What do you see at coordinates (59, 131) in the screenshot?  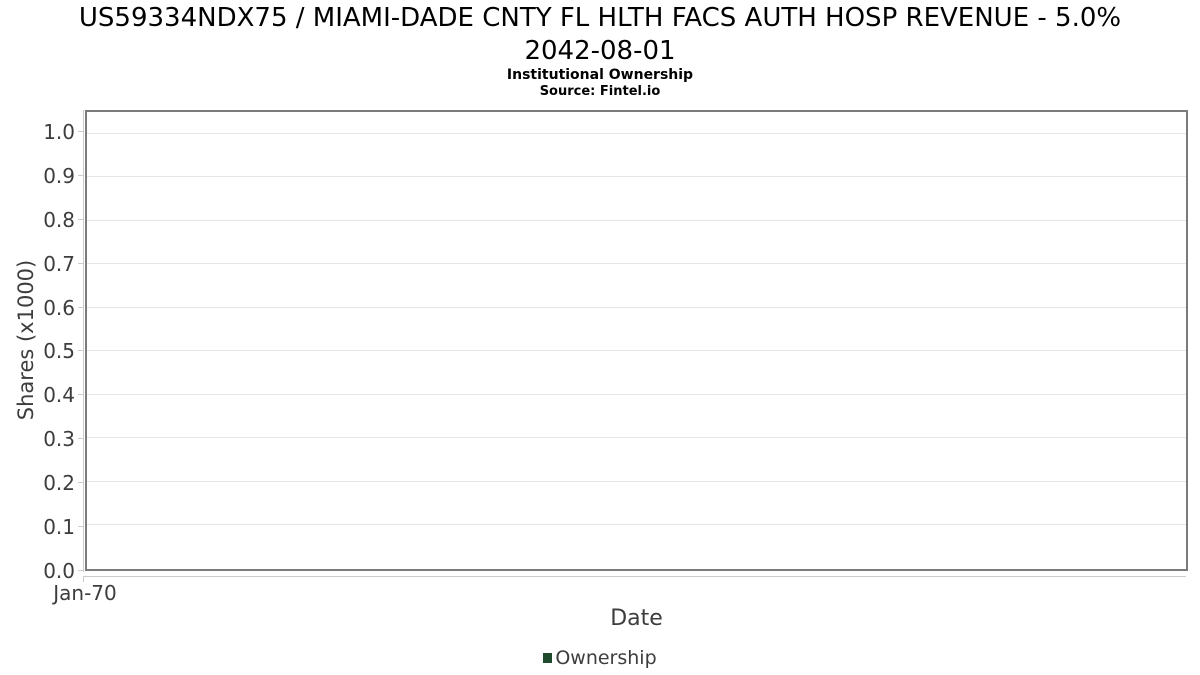 I see `y-tick-label: 1.0` at bounding box center [59, 131].